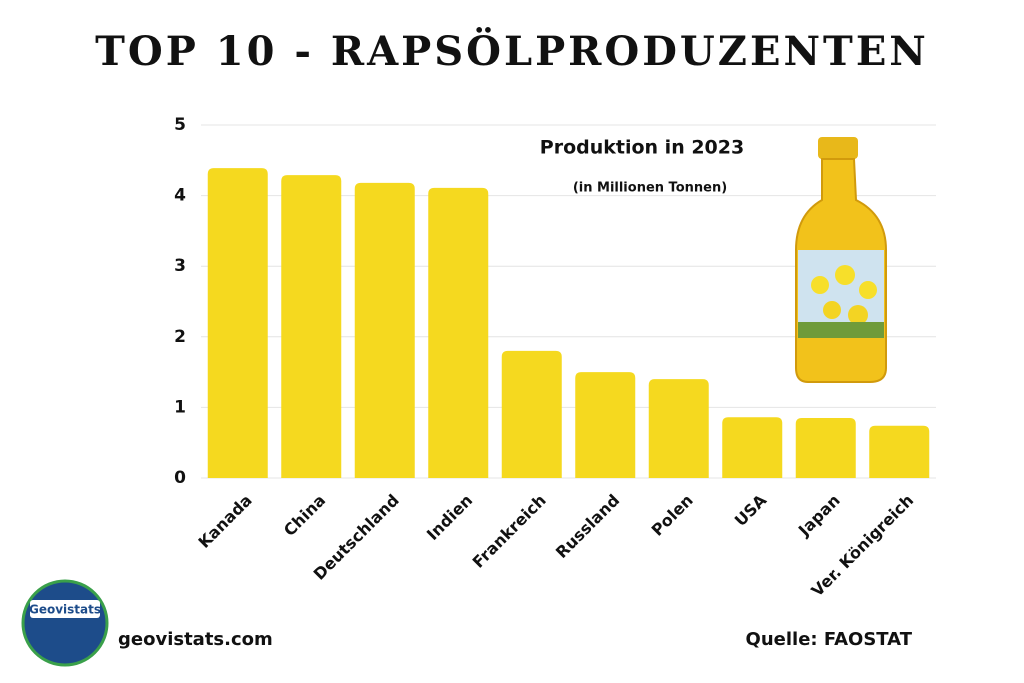 This screenshot has height=683, width=1024. I want to click on y-tick-label: 4, so click(180, 196).